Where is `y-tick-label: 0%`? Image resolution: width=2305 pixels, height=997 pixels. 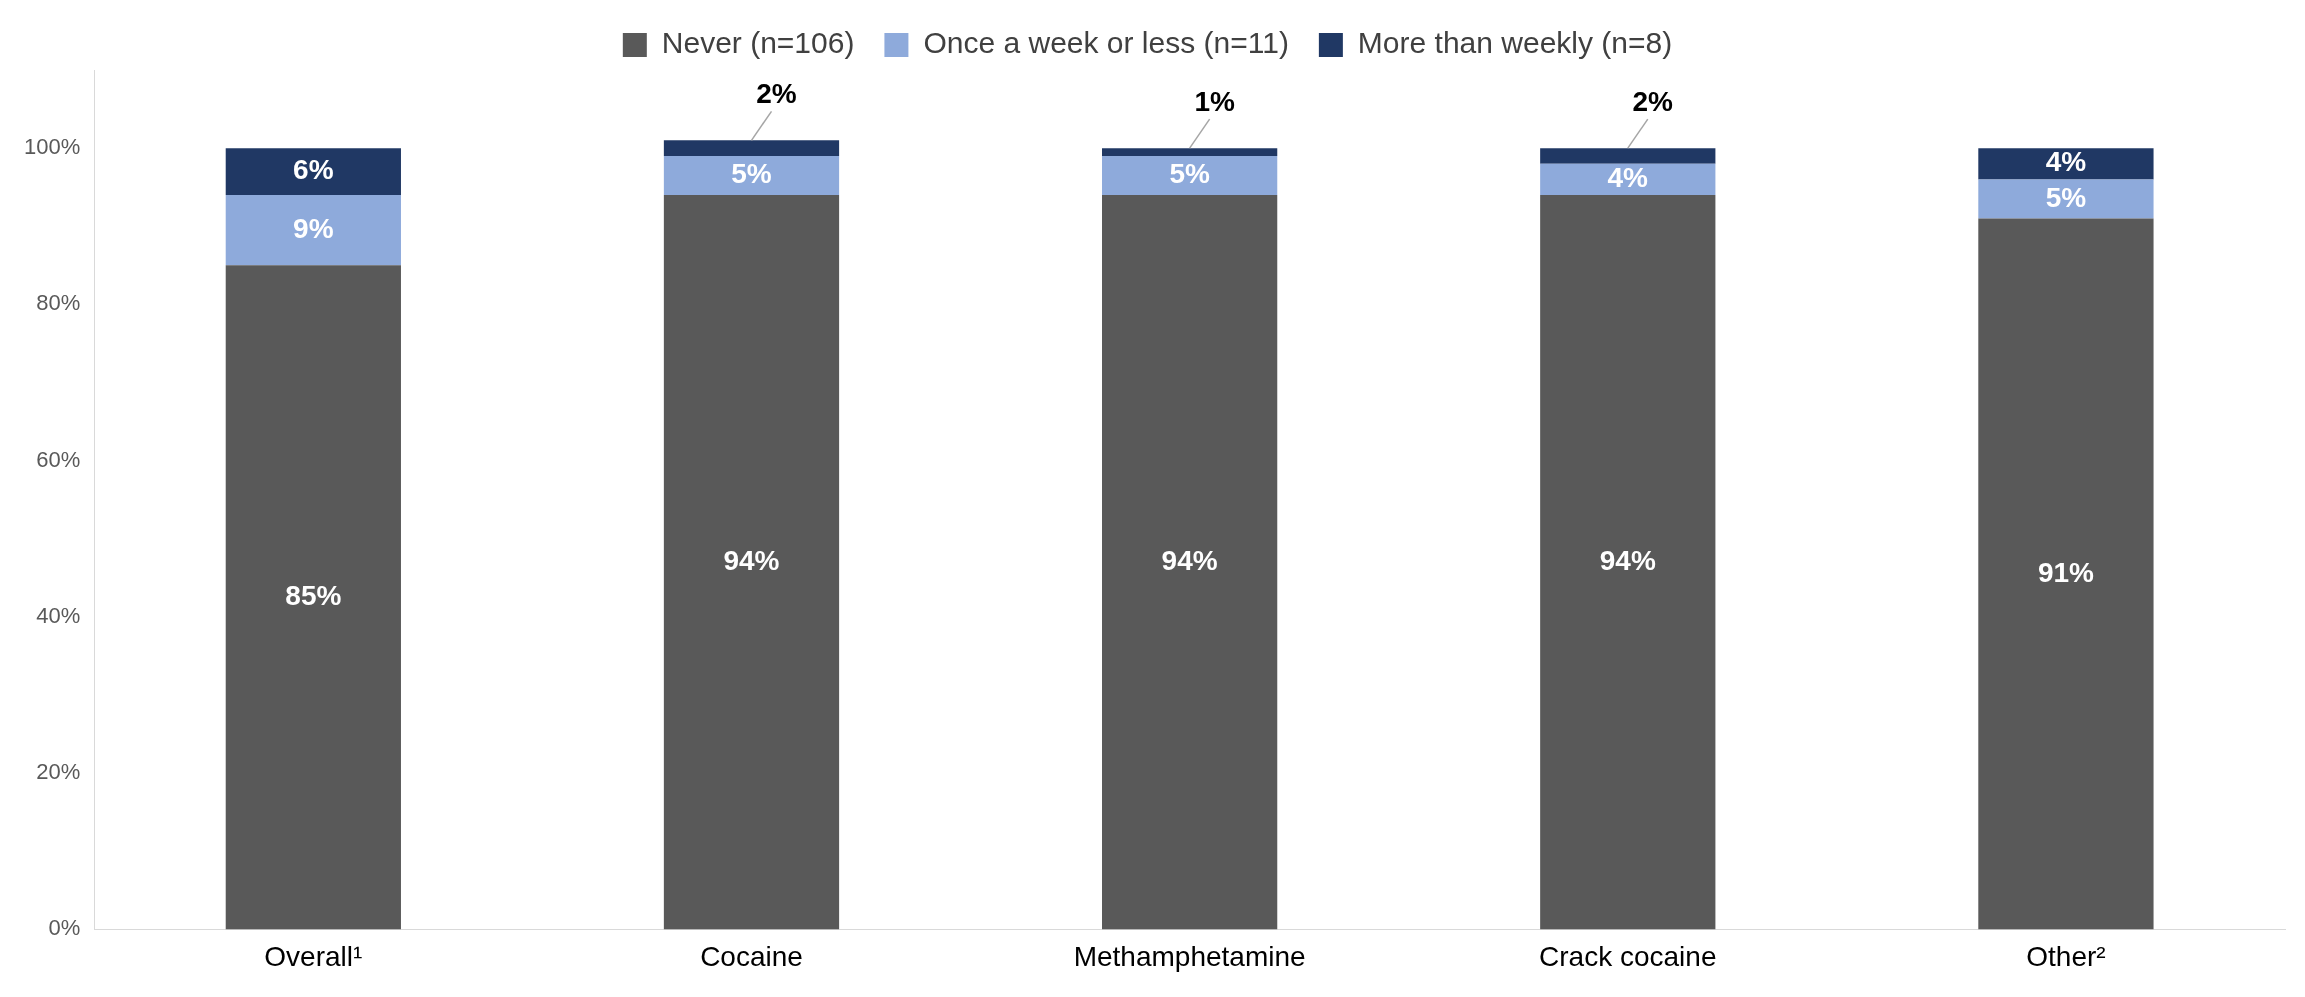
y-tick-label: 0% is located at coordinates (64, 928).